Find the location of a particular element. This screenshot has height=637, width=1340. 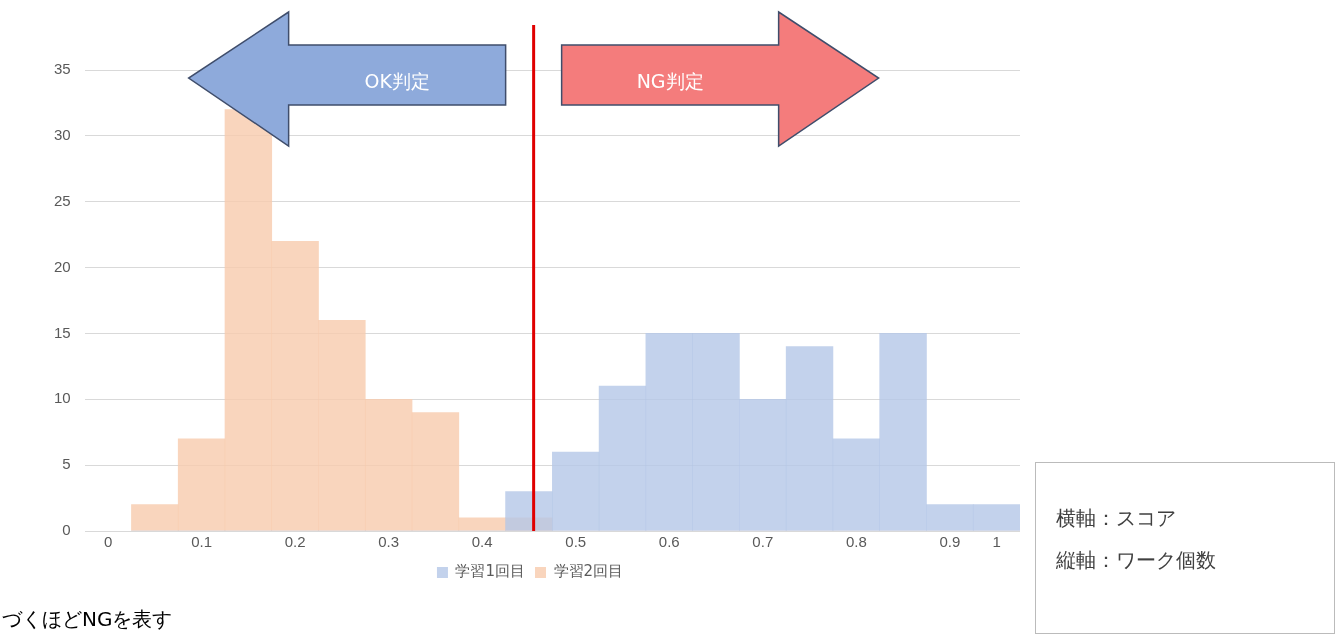

y-tick-label: 20 is located at coordinates (62, 266).